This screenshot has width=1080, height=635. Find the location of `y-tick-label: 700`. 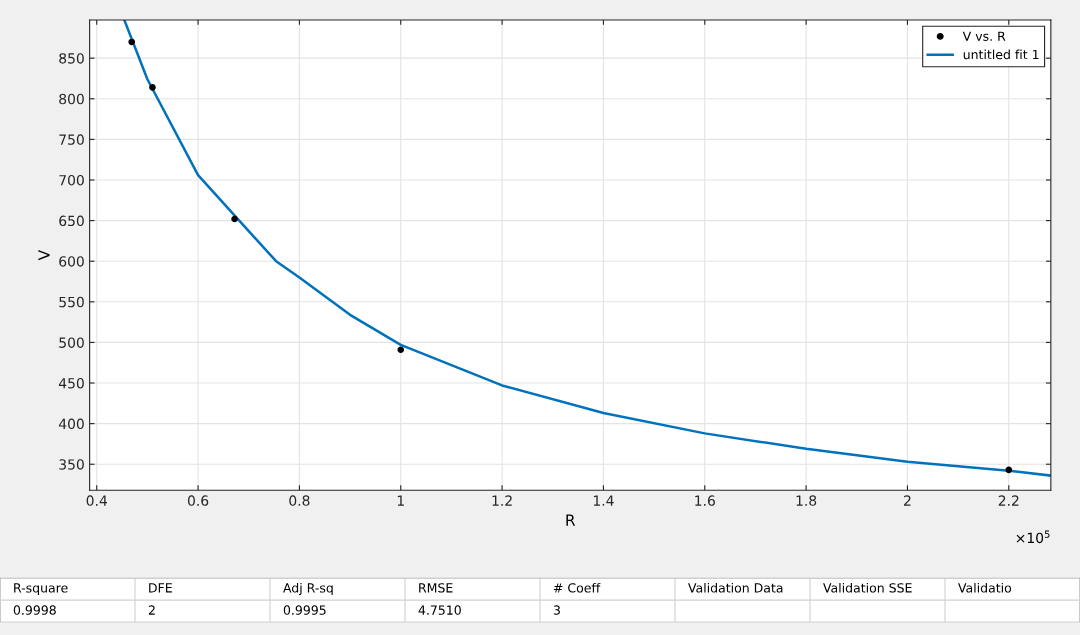

y-tick-label: 700 is located at coordinates (71, 180).